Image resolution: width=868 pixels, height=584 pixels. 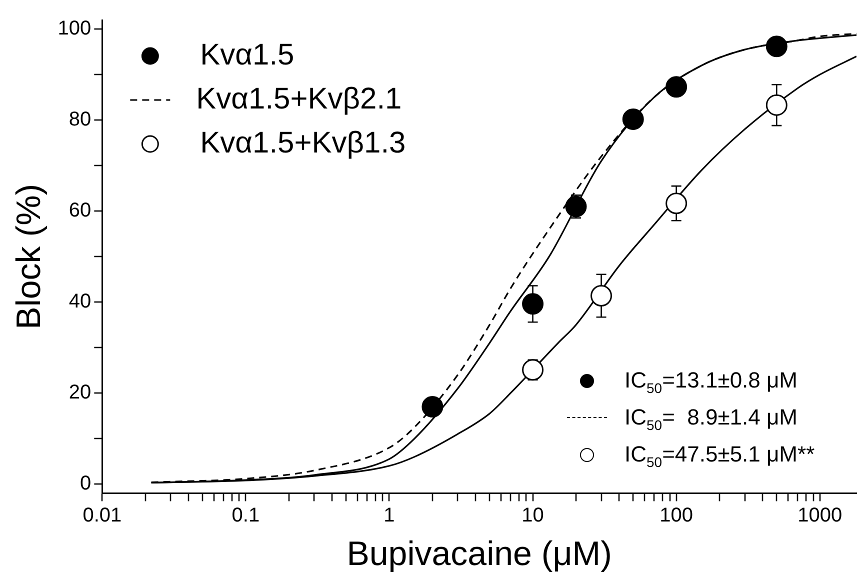 I want to click on x-tick-label: 1000, so click(x=820, y=515).